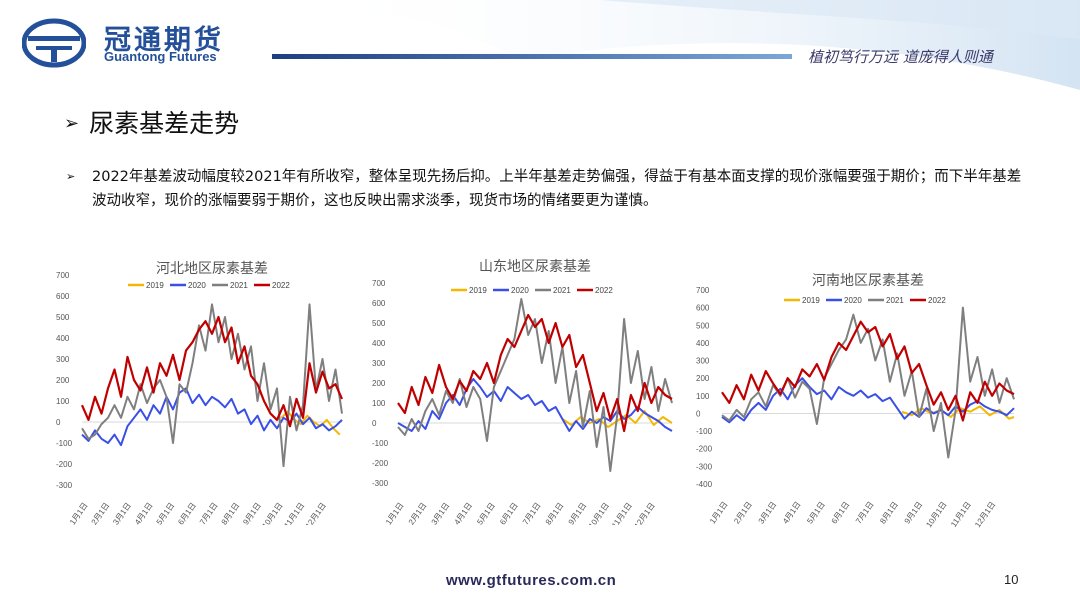 The width and height of the screenshot is (1080, 608). What do you see at coordinates (532, 56) in the screenshot?
I see `header-divider-bar` at bounding box center [532, 56].